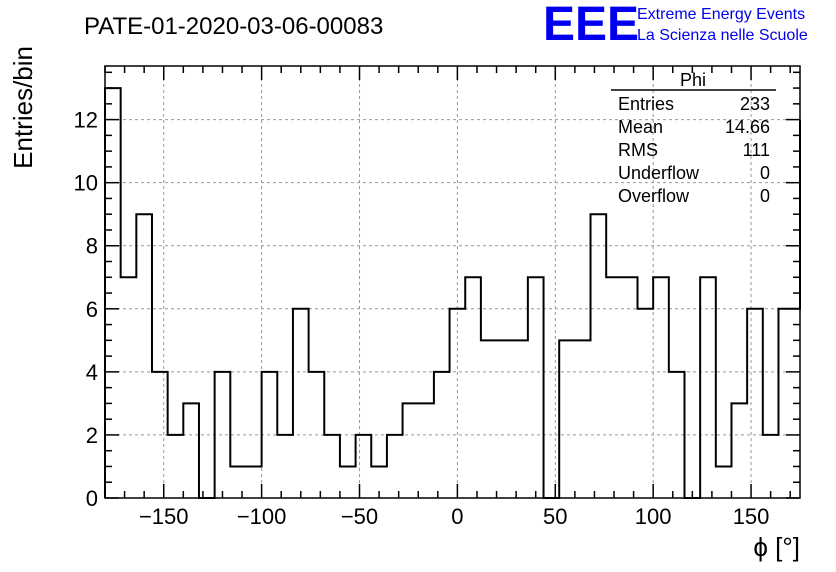 This screenshot has width=836, height=572. I want to click on y-tick-label: 6, so click(92, 309).